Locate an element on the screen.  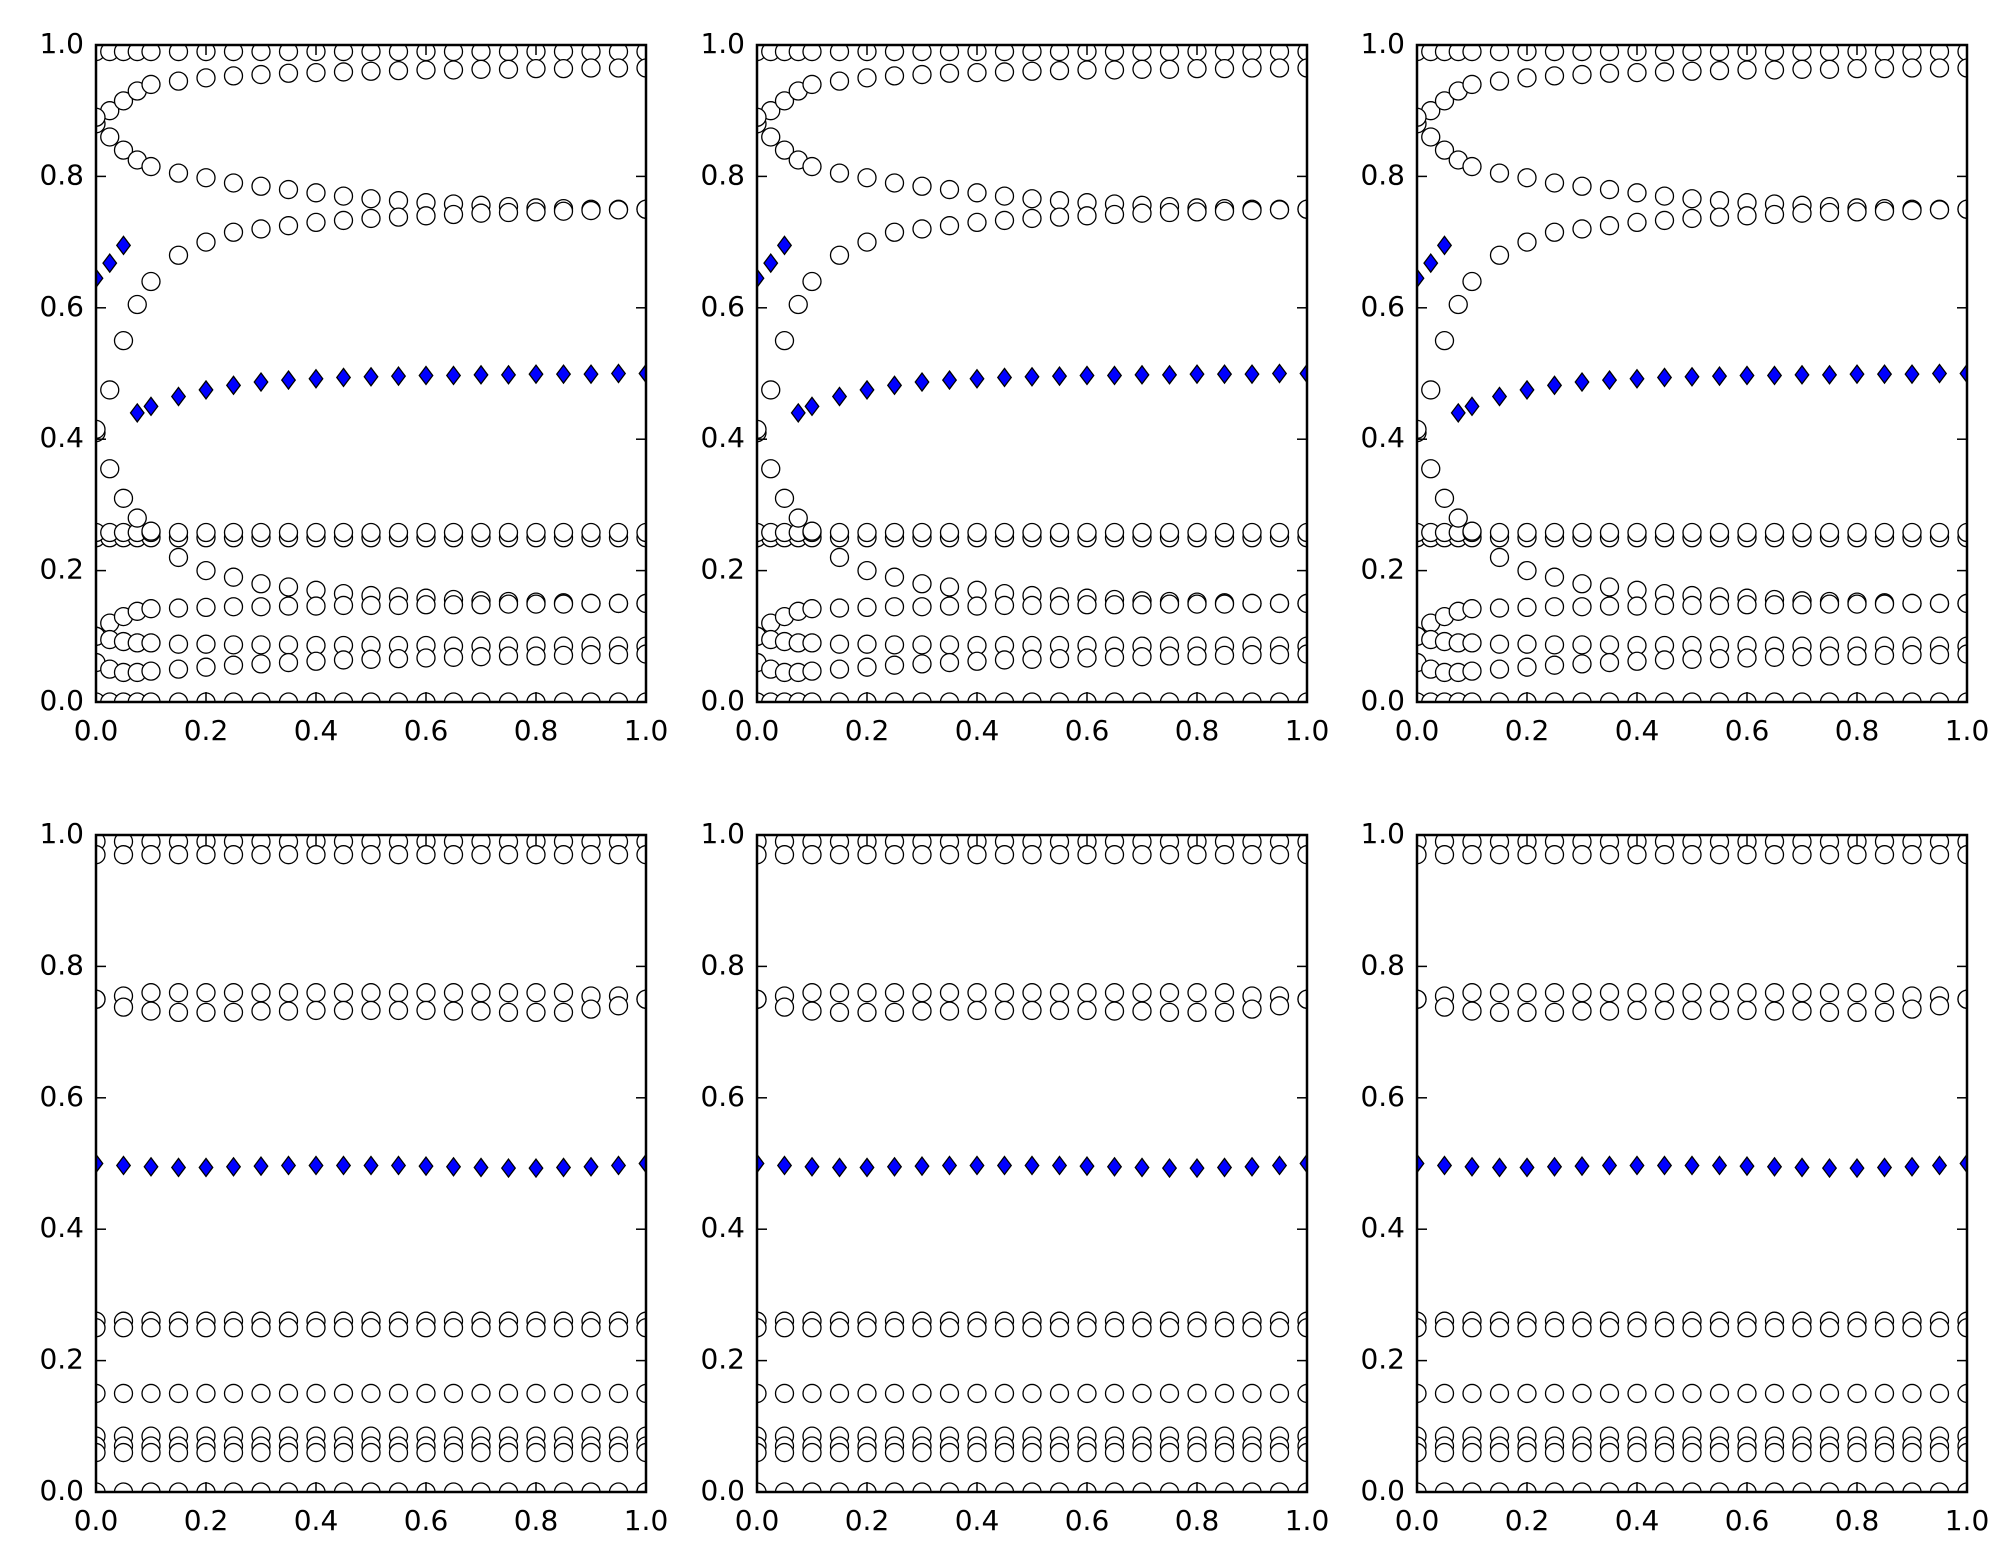
y-tick-label: 0.0 is located at coordinates (1382, 1490).